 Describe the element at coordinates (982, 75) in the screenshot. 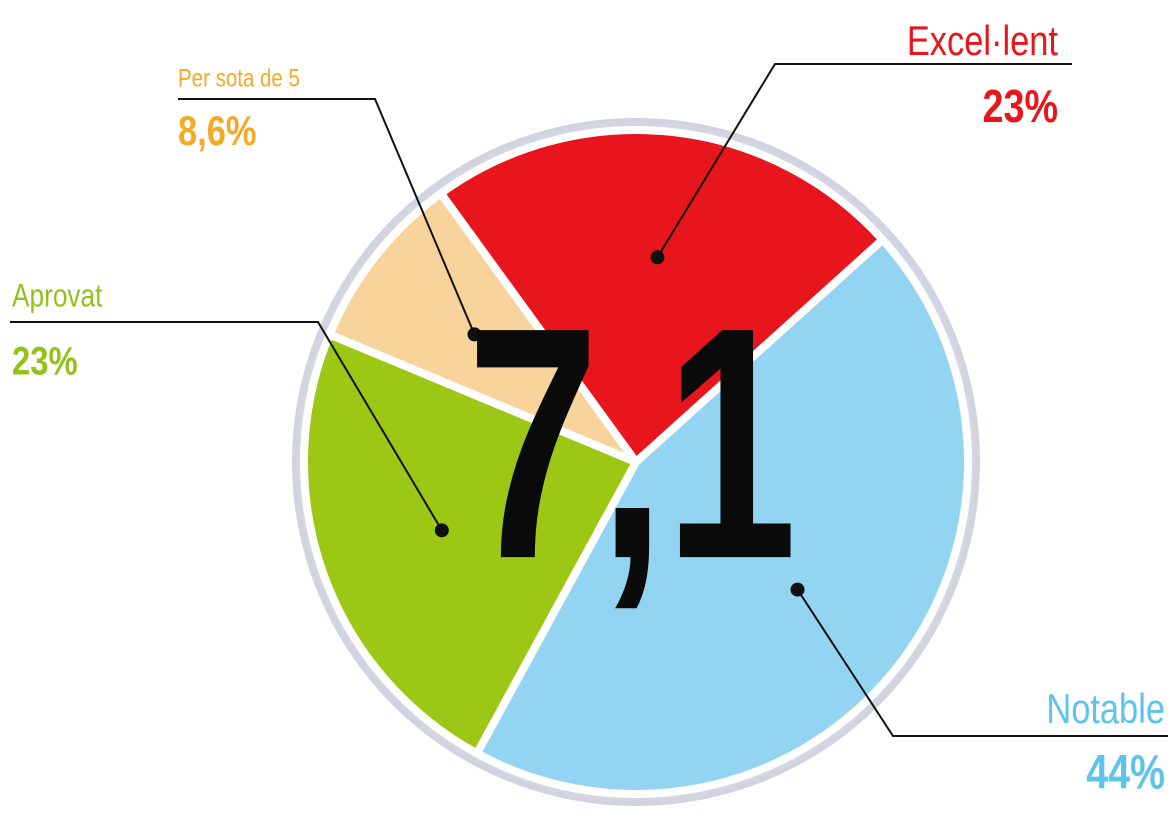

I see `label-group: Excel·lent 23%` at that location.